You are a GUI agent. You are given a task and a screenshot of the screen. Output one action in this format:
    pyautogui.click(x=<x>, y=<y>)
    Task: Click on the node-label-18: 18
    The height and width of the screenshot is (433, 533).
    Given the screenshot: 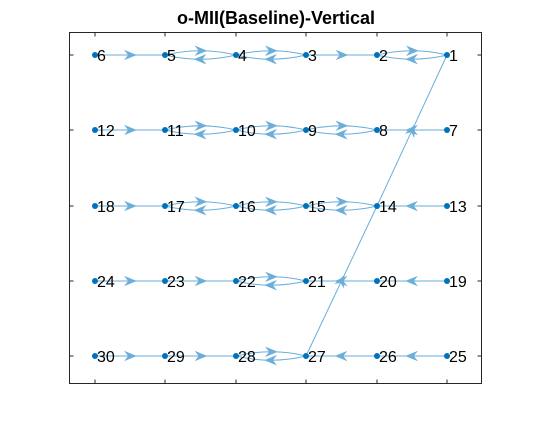 What is the action you would take?
    pyautogui.click(x=106, y=207)
    